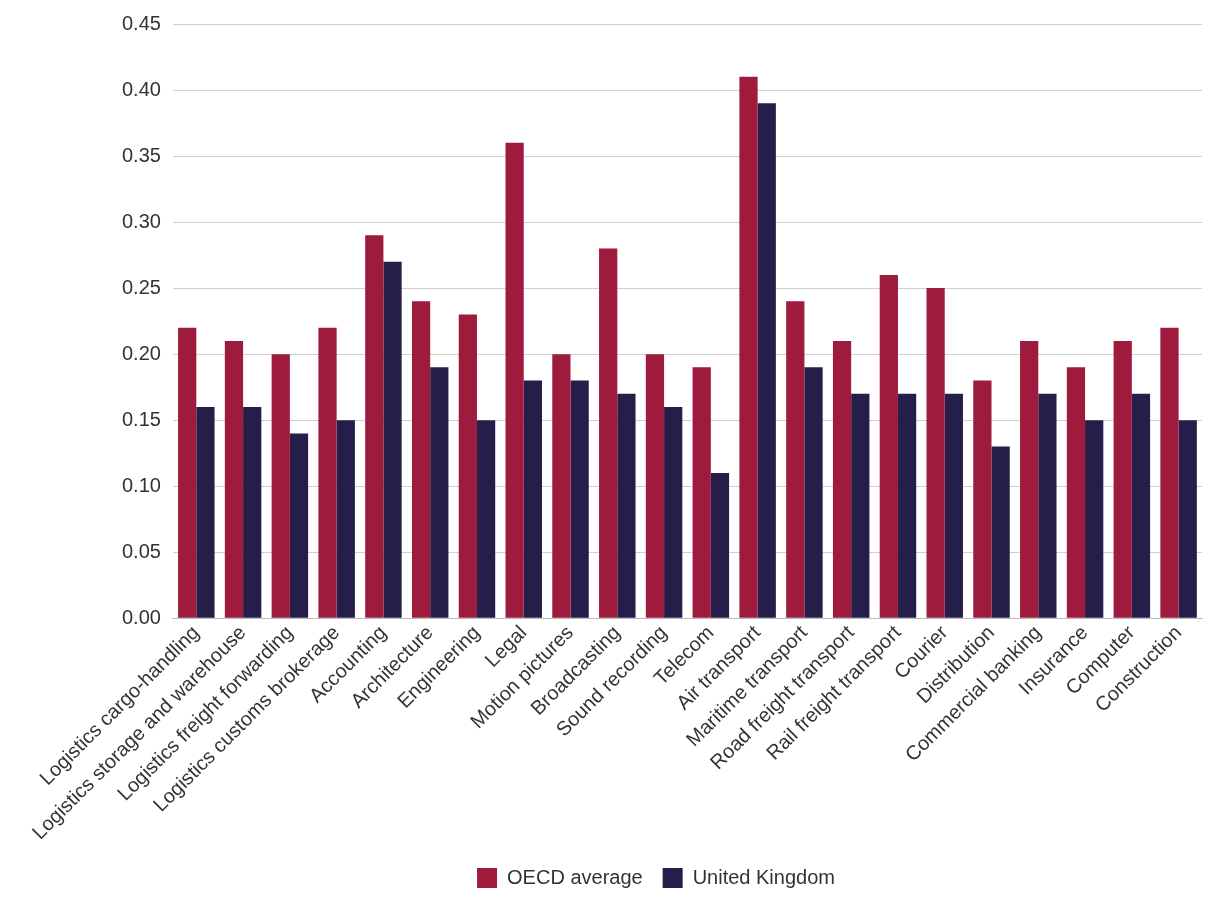 This screenshot has width=1206, height=898. Describe the element at coordinates (141, 418) in the screenshot. I see `y-tick-label: 0.15` at that location.